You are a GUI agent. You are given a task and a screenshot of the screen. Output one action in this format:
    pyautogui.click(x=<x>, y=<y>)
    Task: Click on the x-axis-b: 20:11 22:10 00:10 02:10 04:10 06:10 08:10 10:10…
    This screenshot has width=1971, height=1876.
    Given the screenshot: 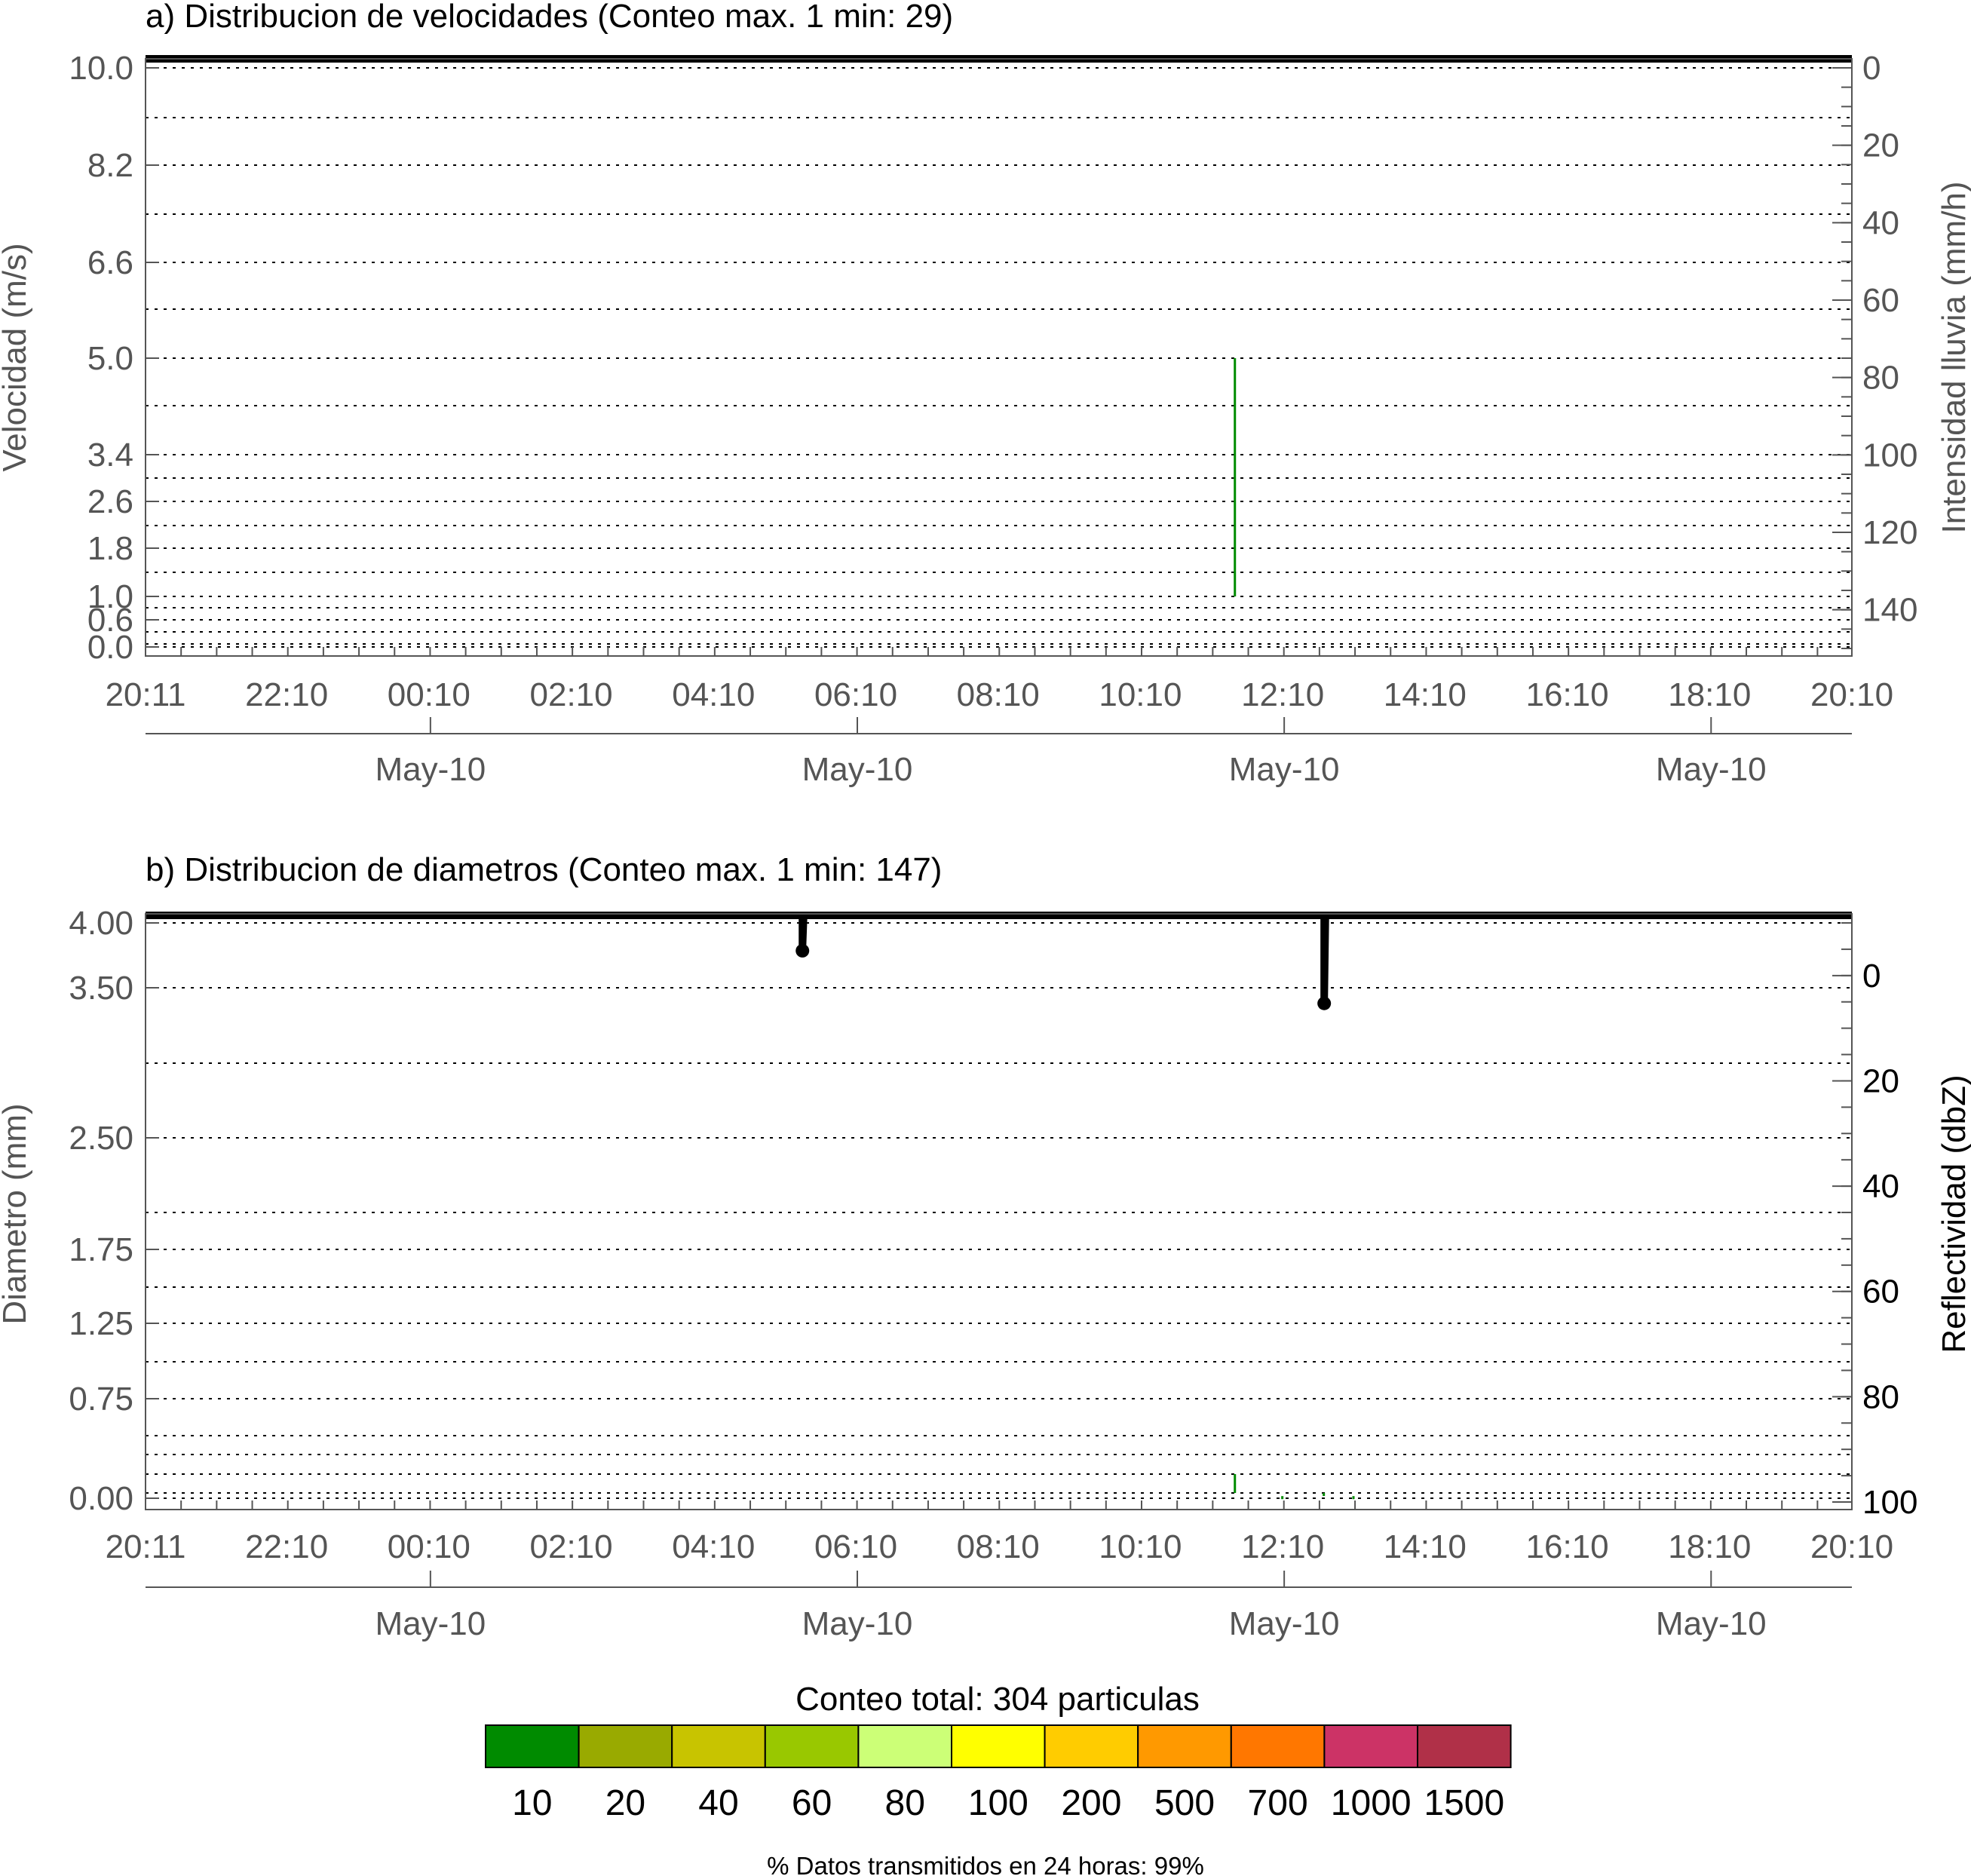 What is the action you would take?
    pyautogui.click(x=999, y=1529)
    